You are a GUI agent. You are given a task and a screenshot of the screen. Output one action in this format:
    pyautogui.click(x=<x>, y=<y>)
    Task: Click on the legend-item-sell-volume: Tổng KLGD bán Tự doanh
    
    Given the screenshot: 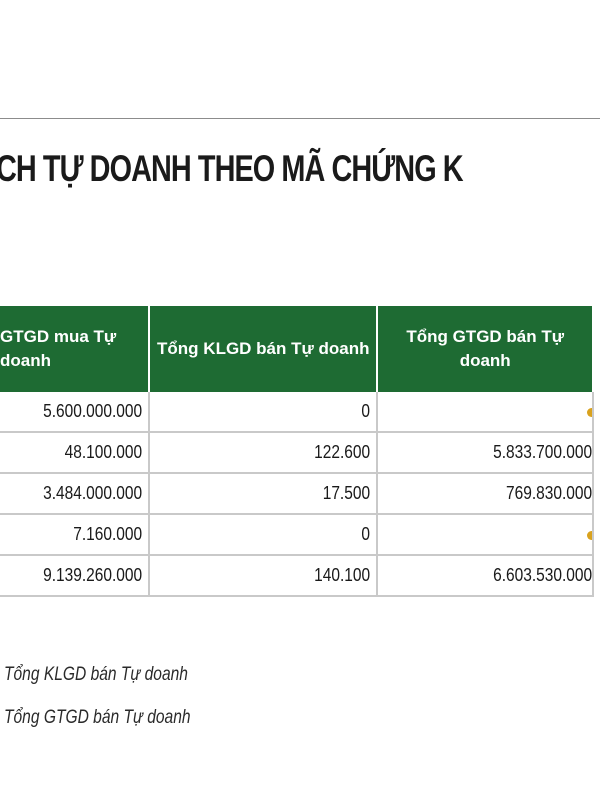 What is the action you would take?
    pyautogui.click(x=96, y=674)
    